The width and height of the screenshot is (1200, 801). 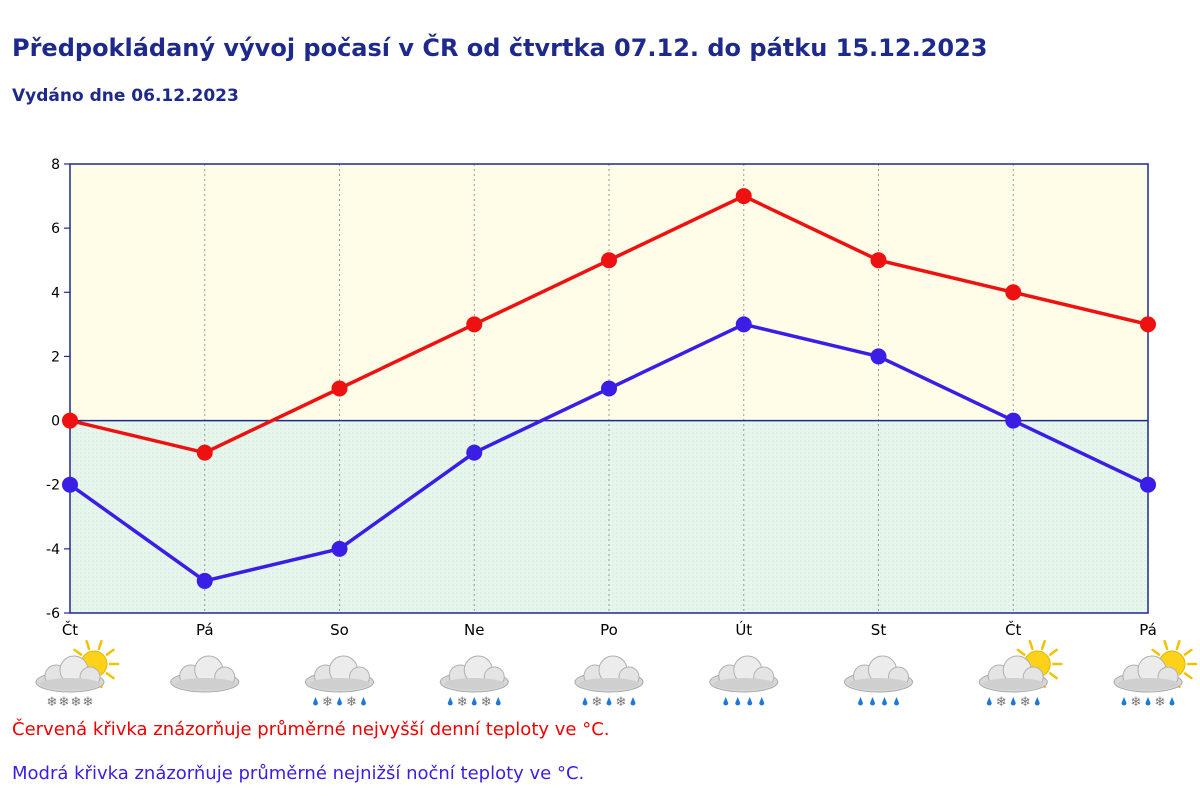 What do you see at coordinates (53, 550) in the screenshot?
I see `y-tick-label: -4` at bounding box center [53, 550].